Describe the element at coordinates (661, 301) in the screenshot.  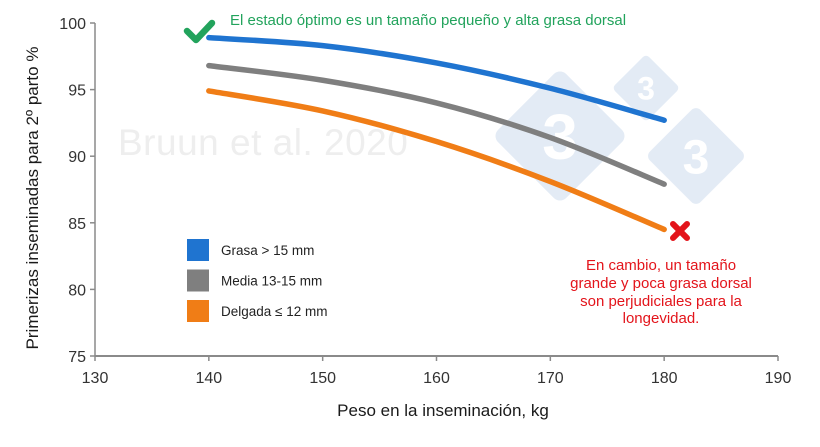
I see `annotation-detrimental-line-3: son perjudiciales para la` at that location.